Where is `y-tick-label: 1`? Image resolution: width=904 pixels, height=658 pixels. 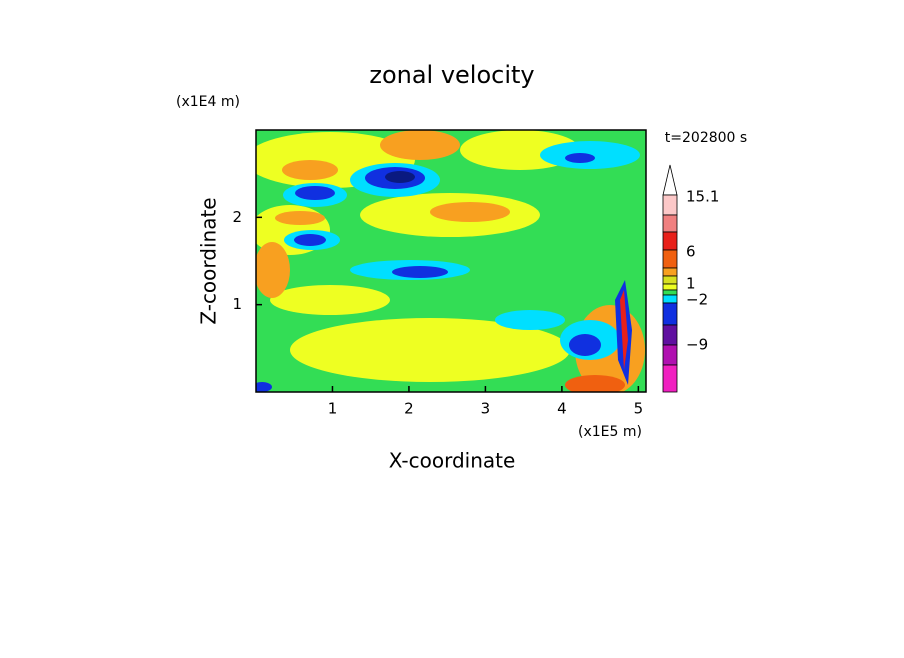 y-tick-label: 1 is located at coordinates (237, 304).